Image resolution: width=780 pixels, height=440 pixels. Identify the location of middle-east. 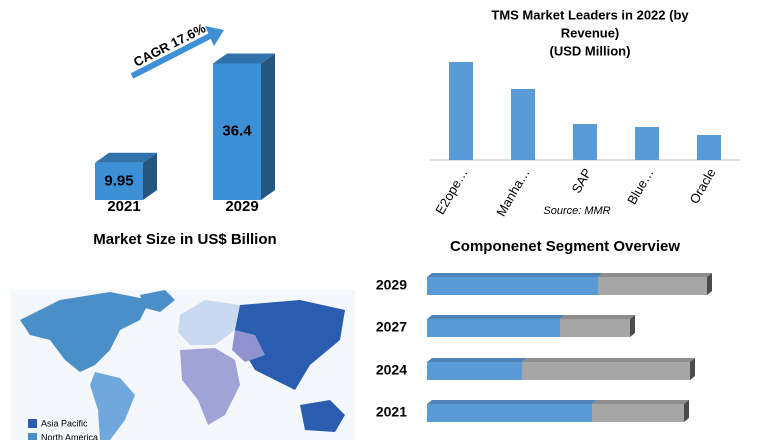
(248, 346).